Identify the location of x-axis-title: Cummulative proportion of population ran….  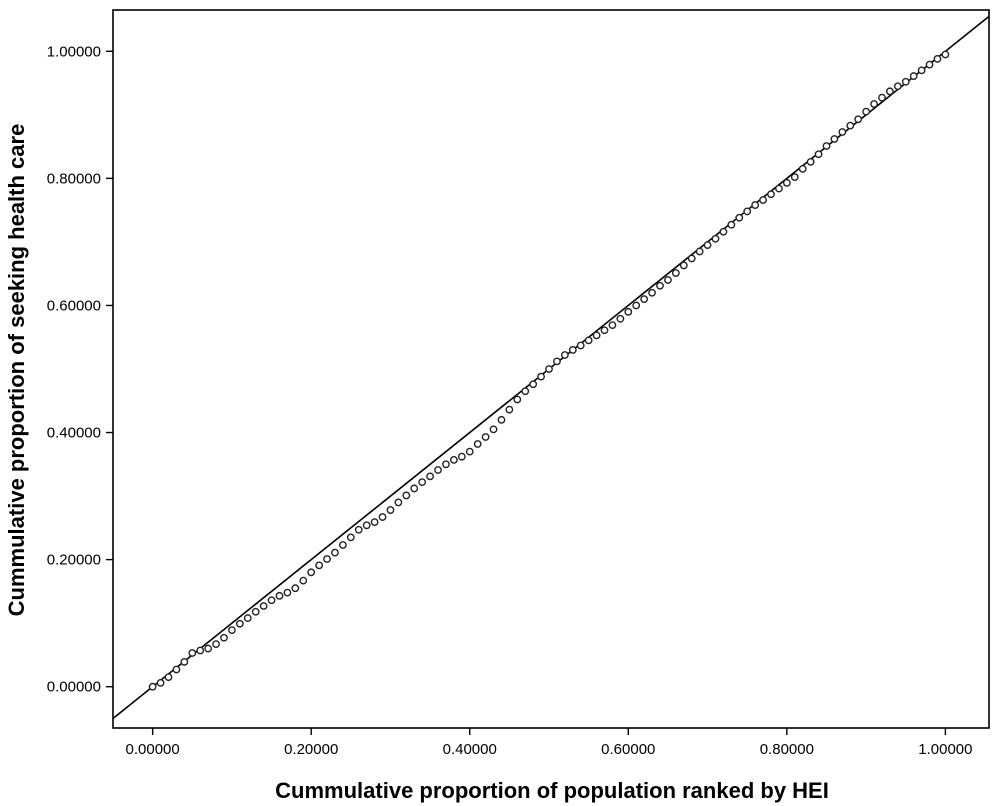
(552, 790).